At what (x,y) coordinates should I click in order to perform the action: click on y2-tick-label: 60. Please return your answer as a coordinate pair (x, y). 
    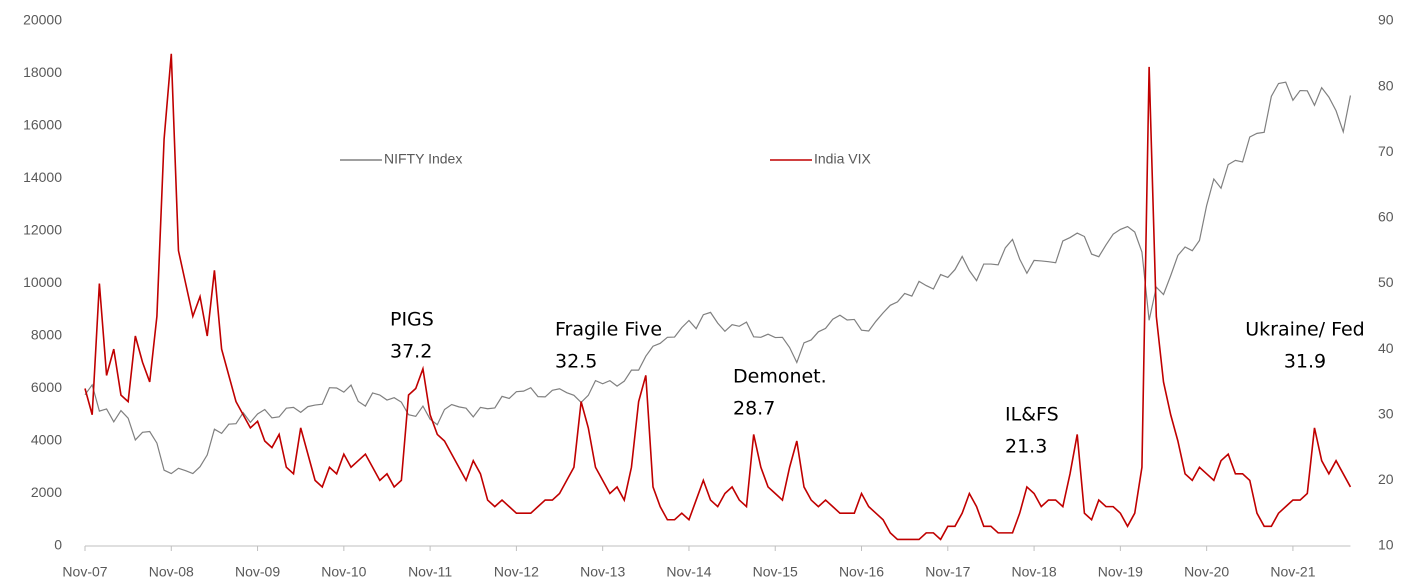
    Looking at the image, I should click on (1386, 217).